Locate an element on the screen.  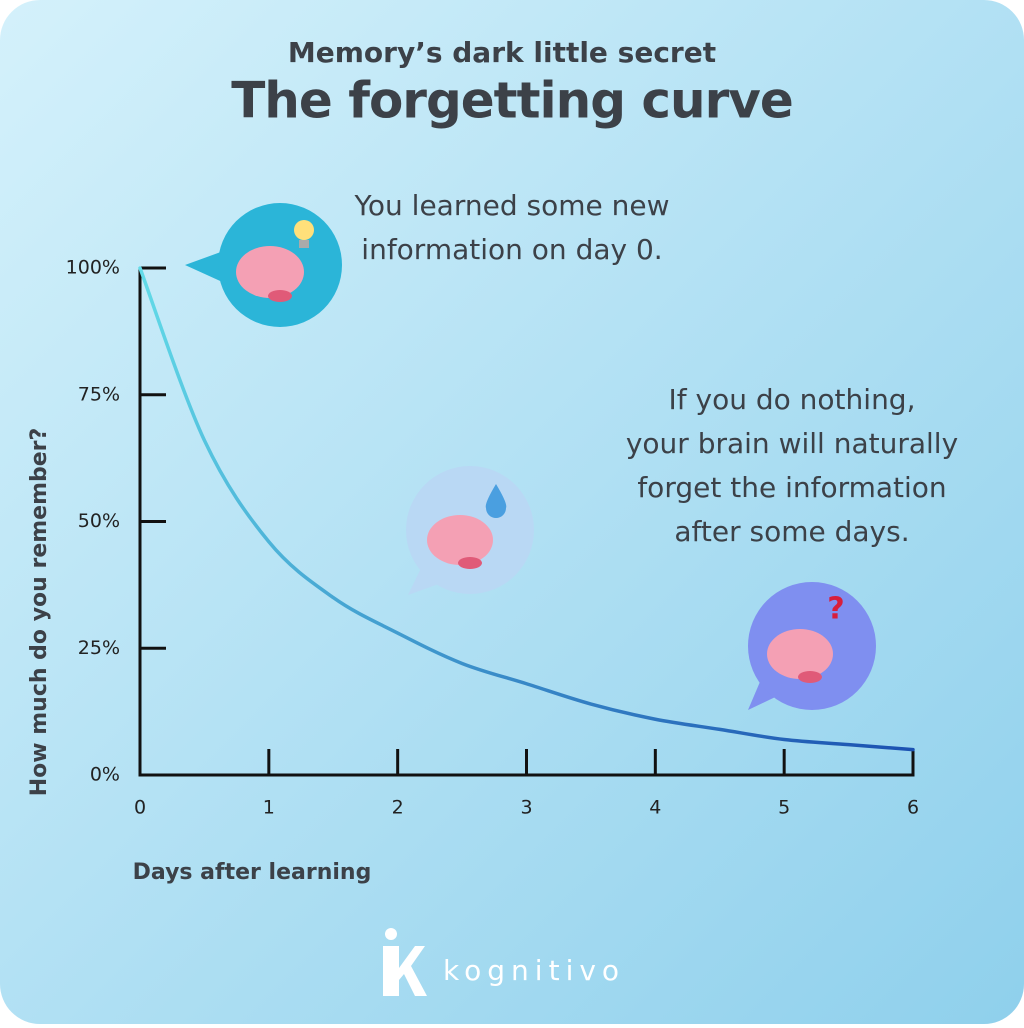
y-axis-label: How much do you remember? is located at coordinates (39, 612).